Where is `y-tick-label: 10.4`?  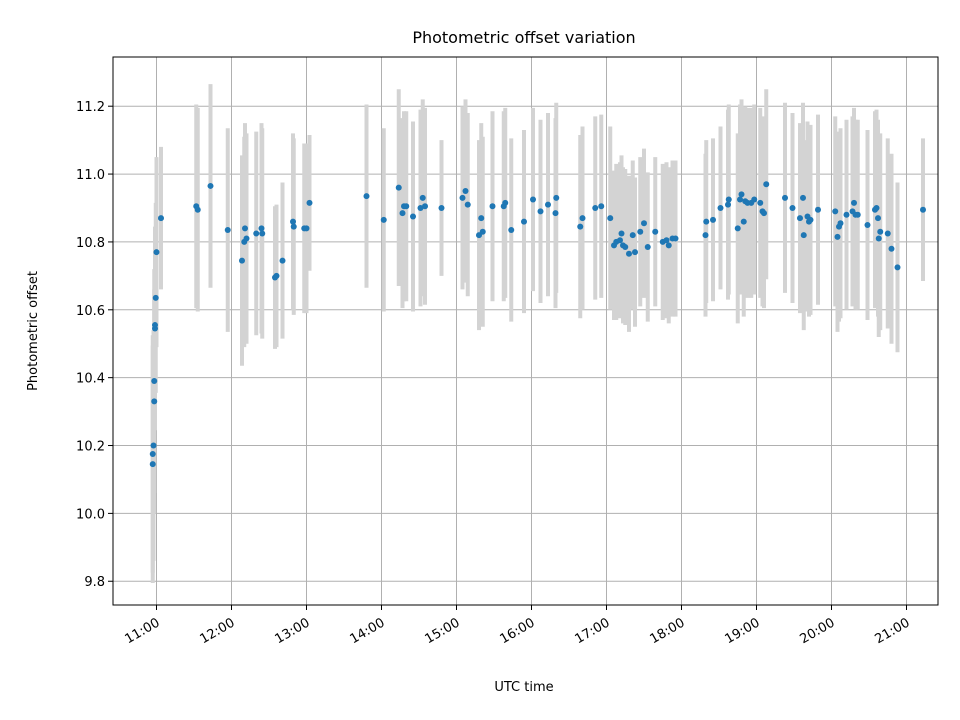
y-tick-label: 10.4 is located at coordinates (90, 379).